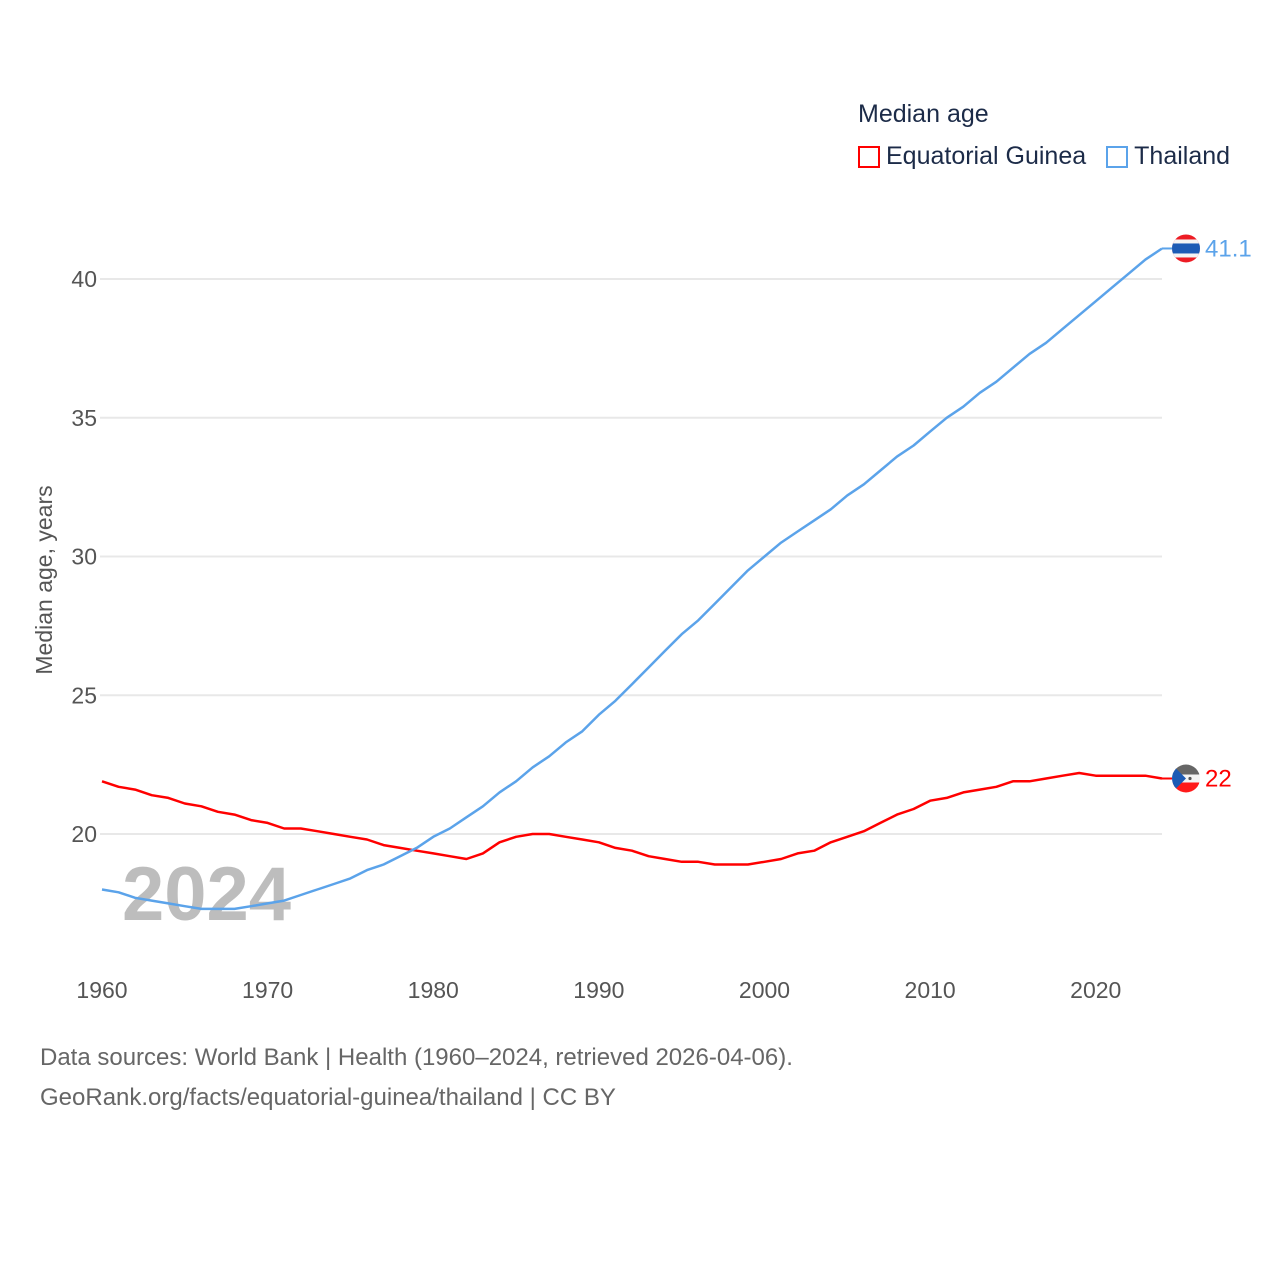 The height and width of the screenshot is (1280, 1280). Describe the element at coordinates (1095, 990) in the screenshot. I see `x-tick-label: 2020` at that location.